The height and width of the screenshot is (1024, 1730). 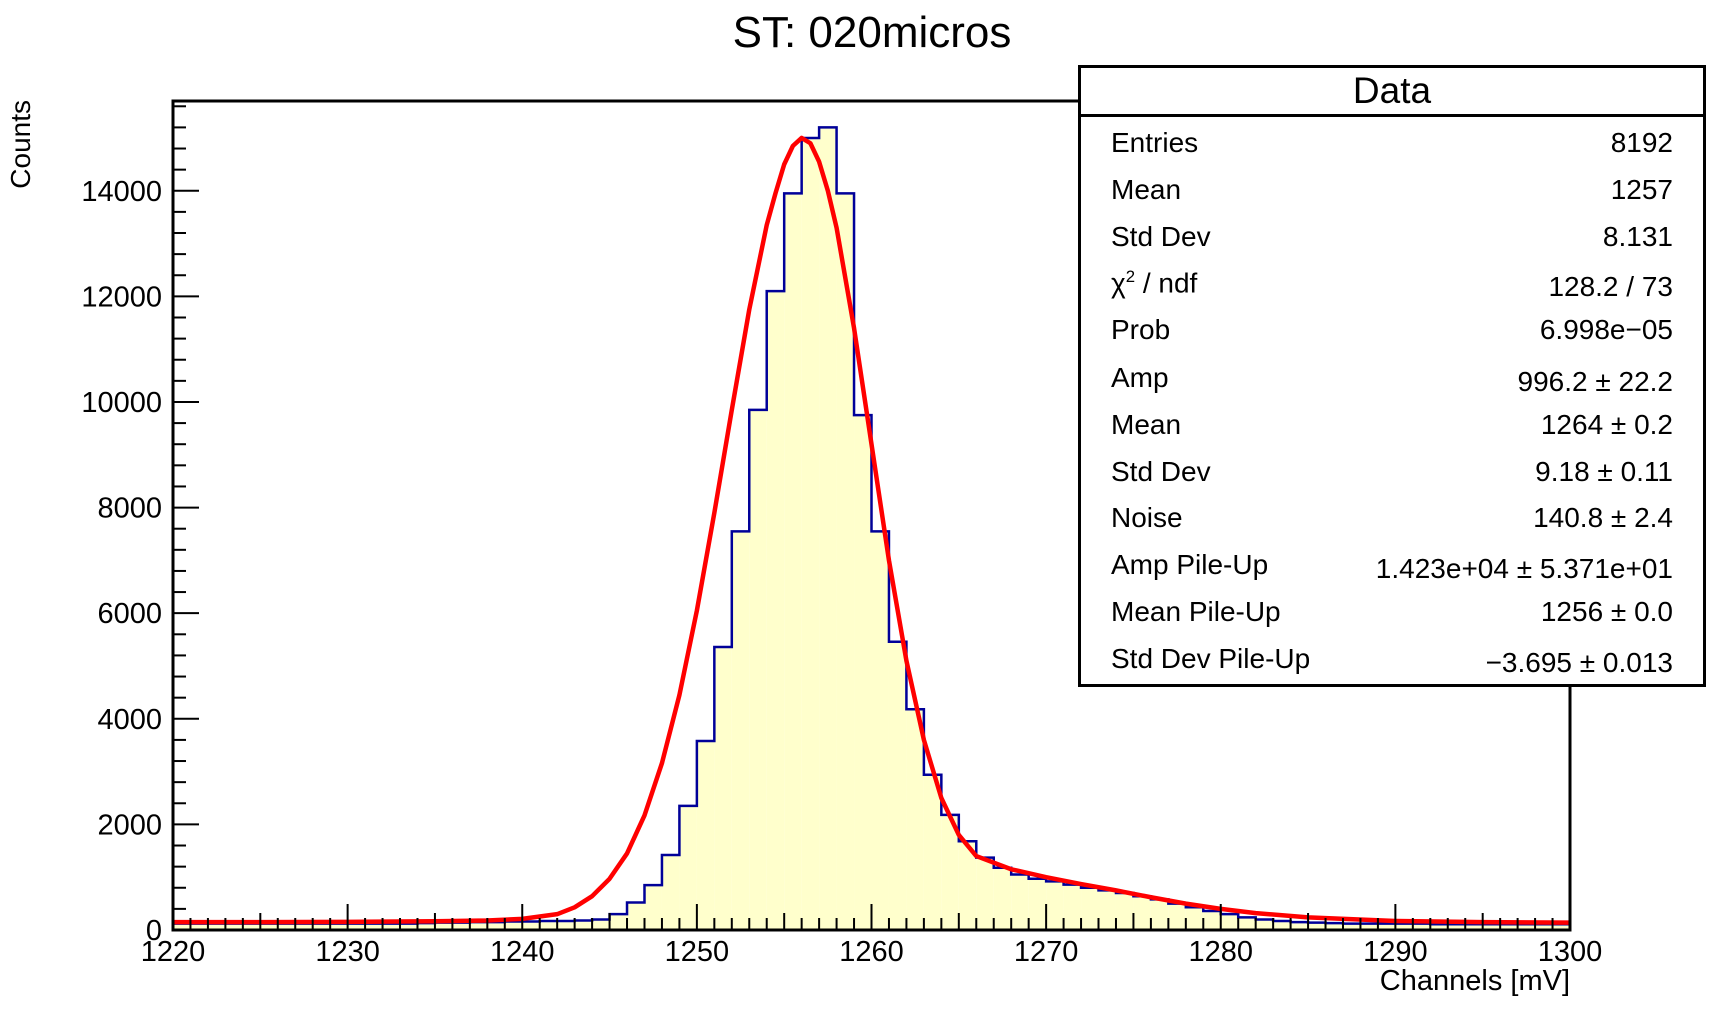 What do you see at coordinates (872, 32) in the screenshot?
I see `chart-title: ST: 020micros` at bounding box center [872, 32].